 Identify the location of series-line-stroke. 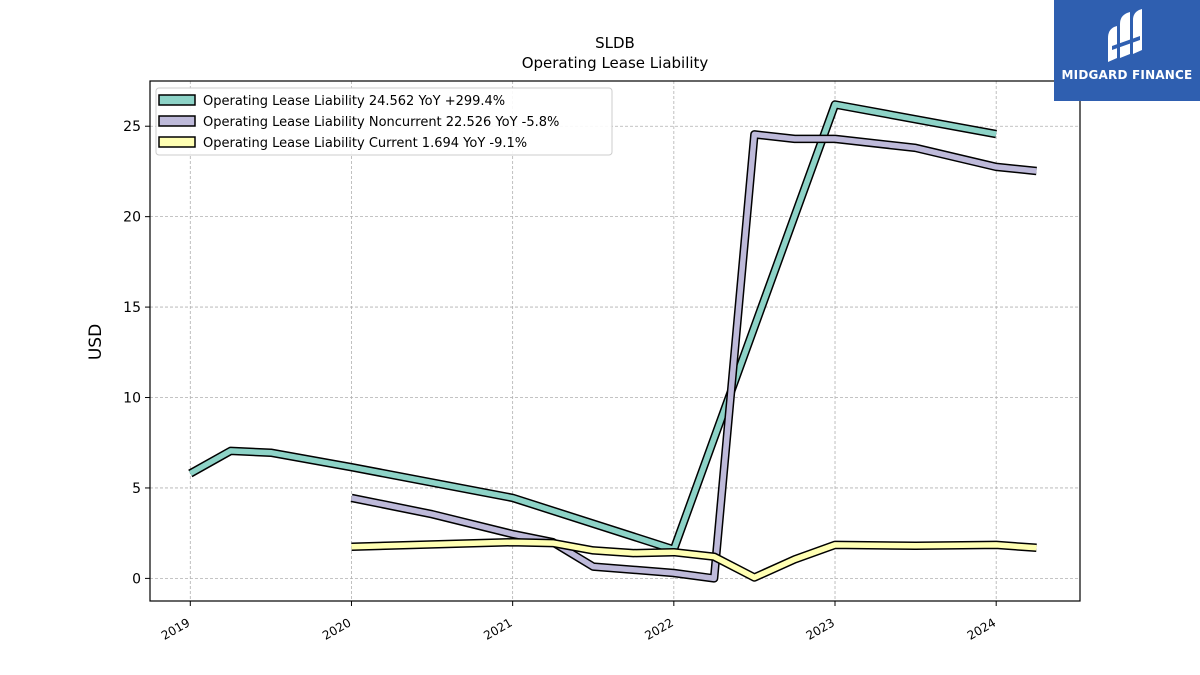
(694, 560).